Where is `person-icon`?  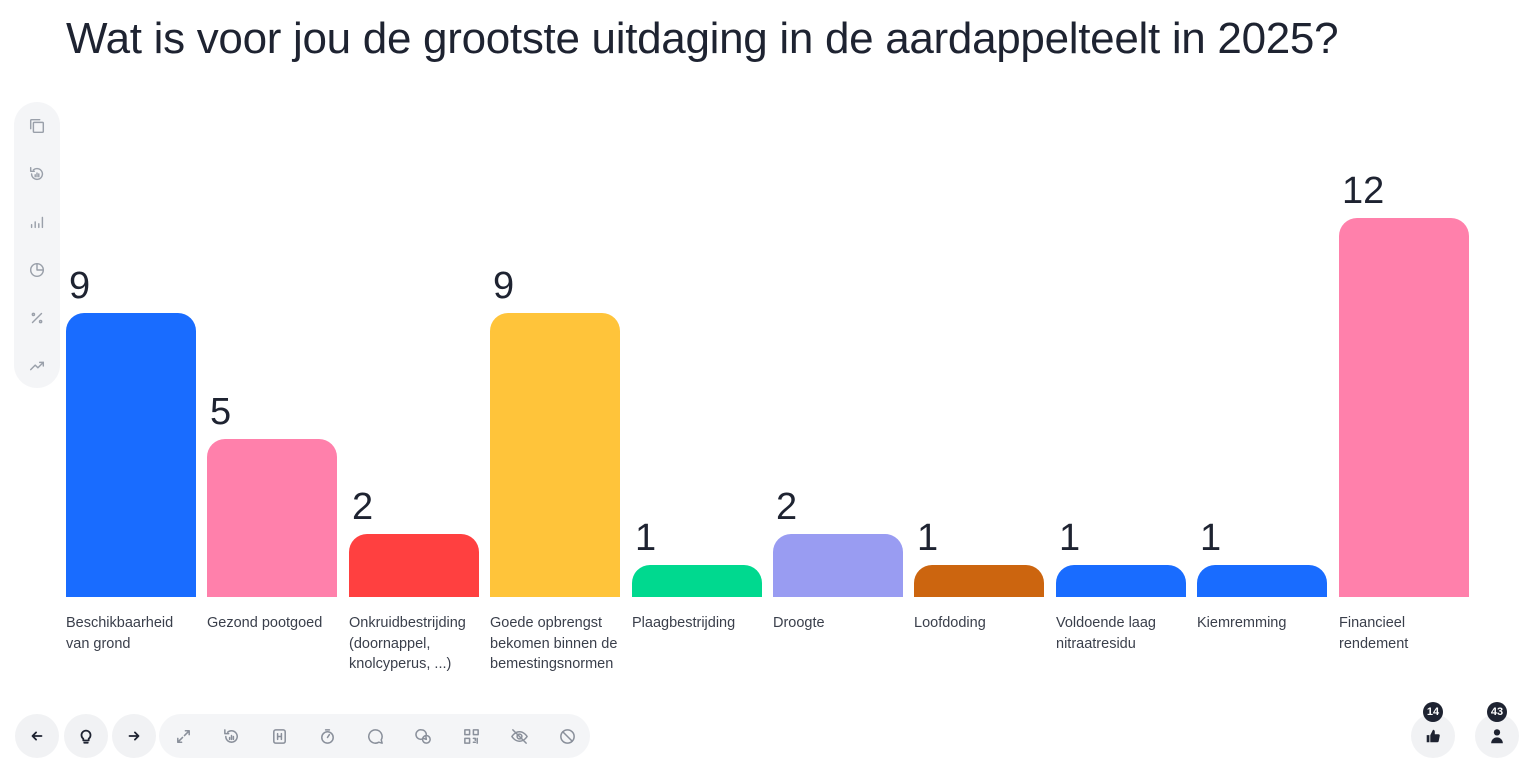
person-icon is located at coordinates (1497, 736).